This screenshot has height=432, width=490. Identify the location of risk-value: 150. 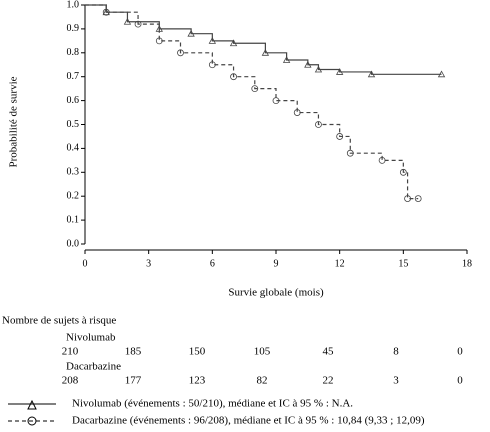
(197, 352).